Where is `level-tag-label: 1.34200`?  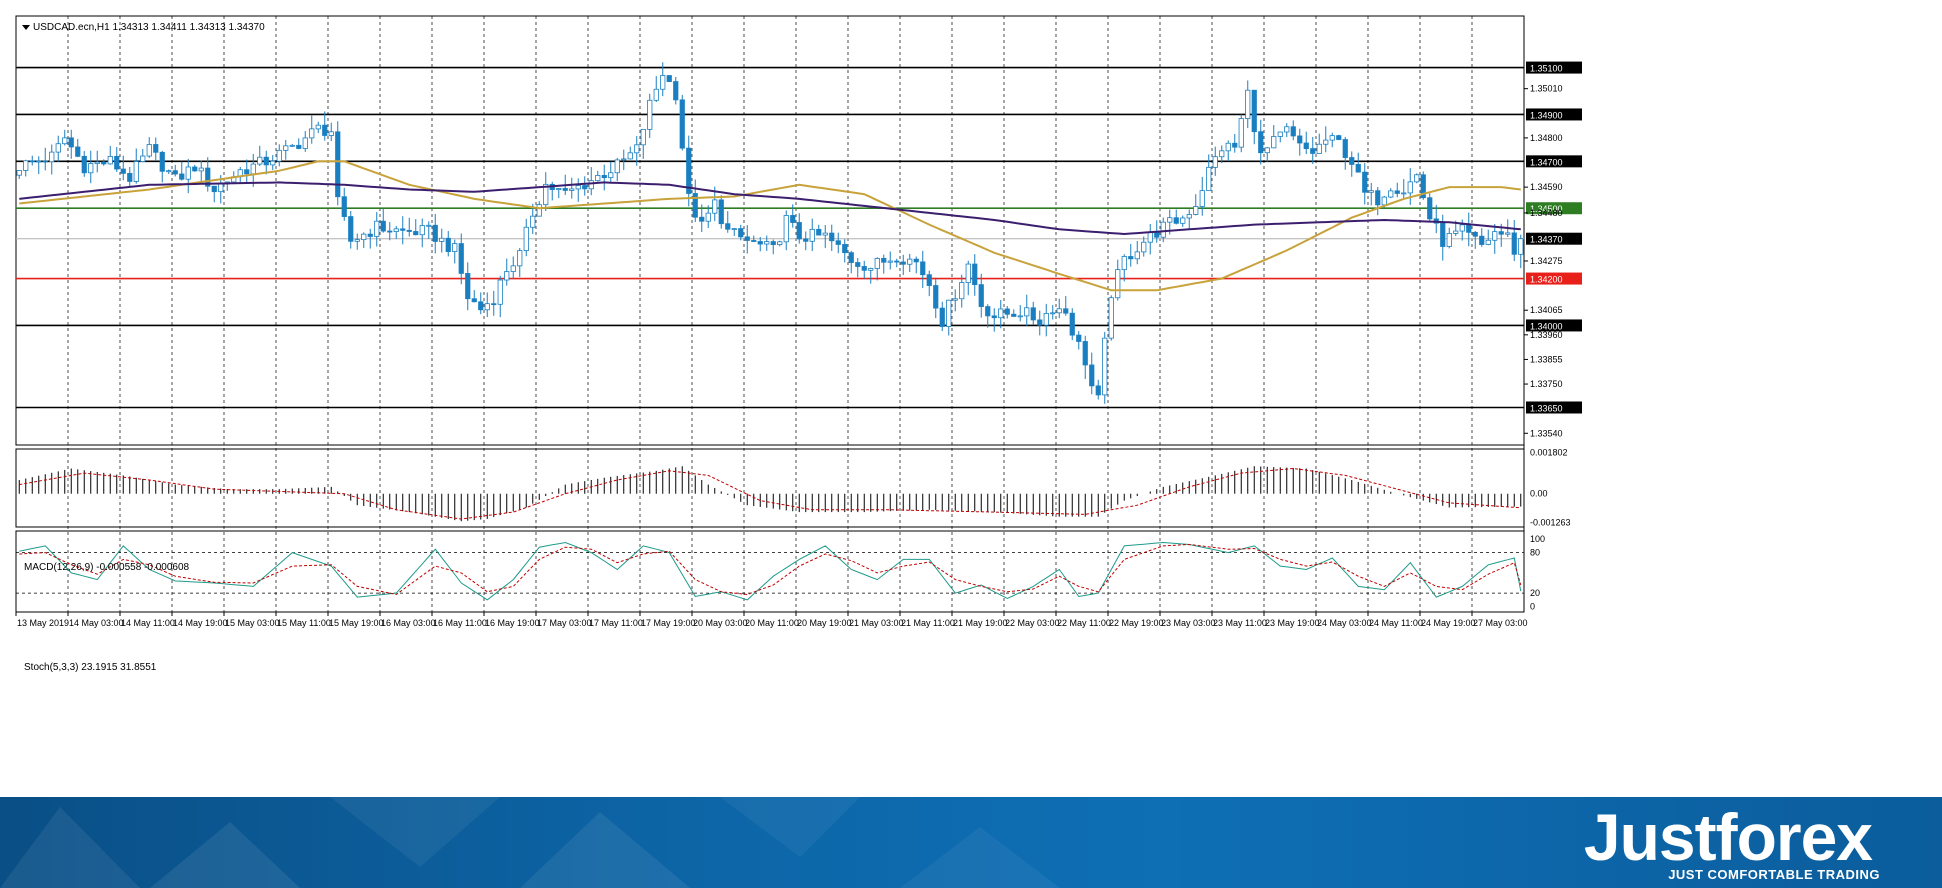 level-tag-label: 1.34200 is located at coordinates (1546, 280).